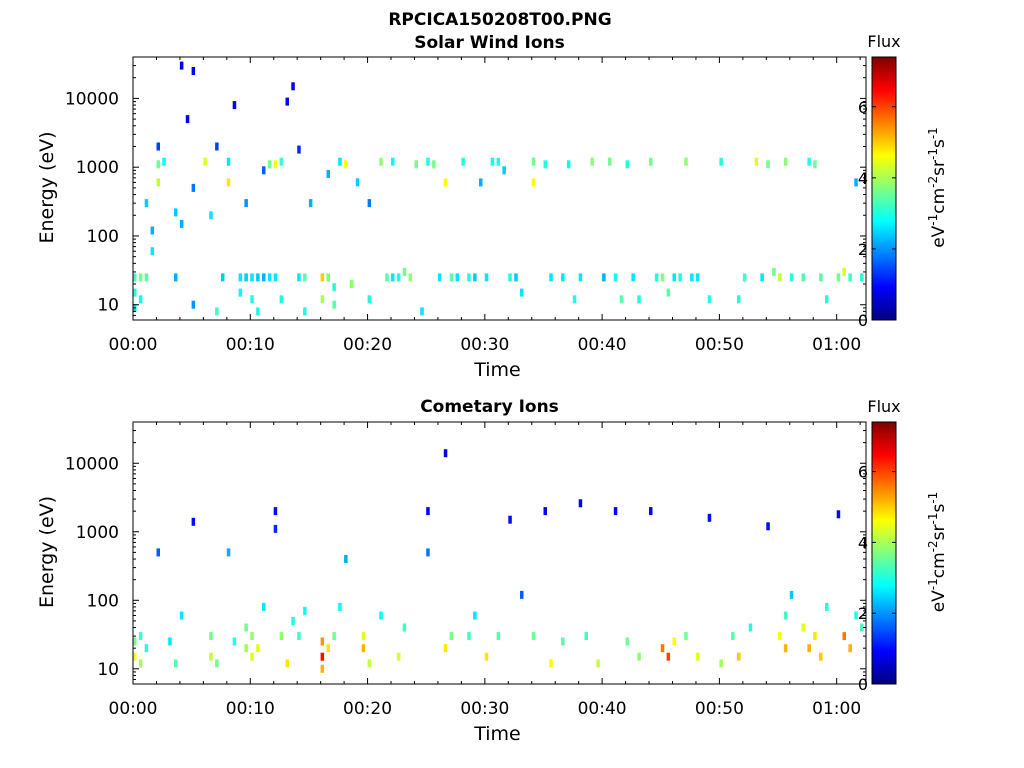  I want to click on x-axis-label: Time, so click(497, 370).